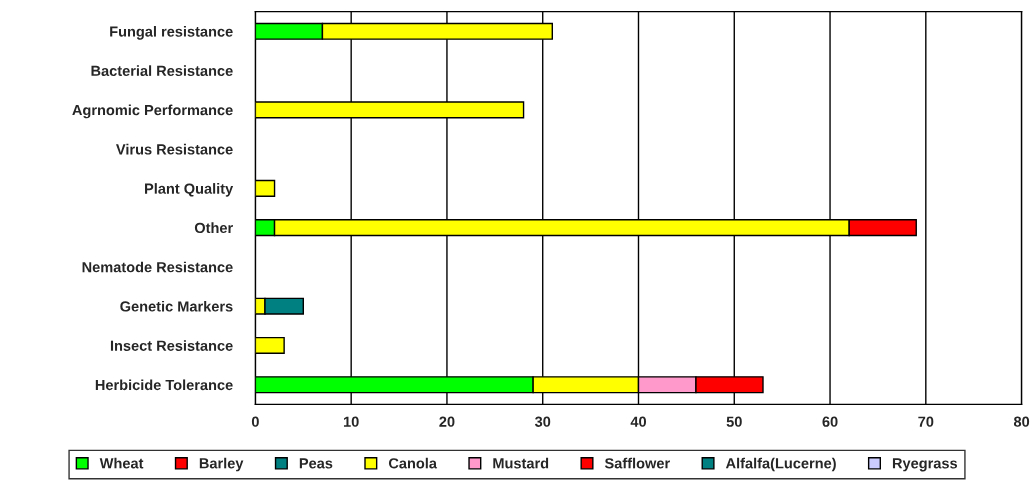  Describe the element at coordinates (926, 421) in the screenshot. I see `x-tick-label: 70` at that location.